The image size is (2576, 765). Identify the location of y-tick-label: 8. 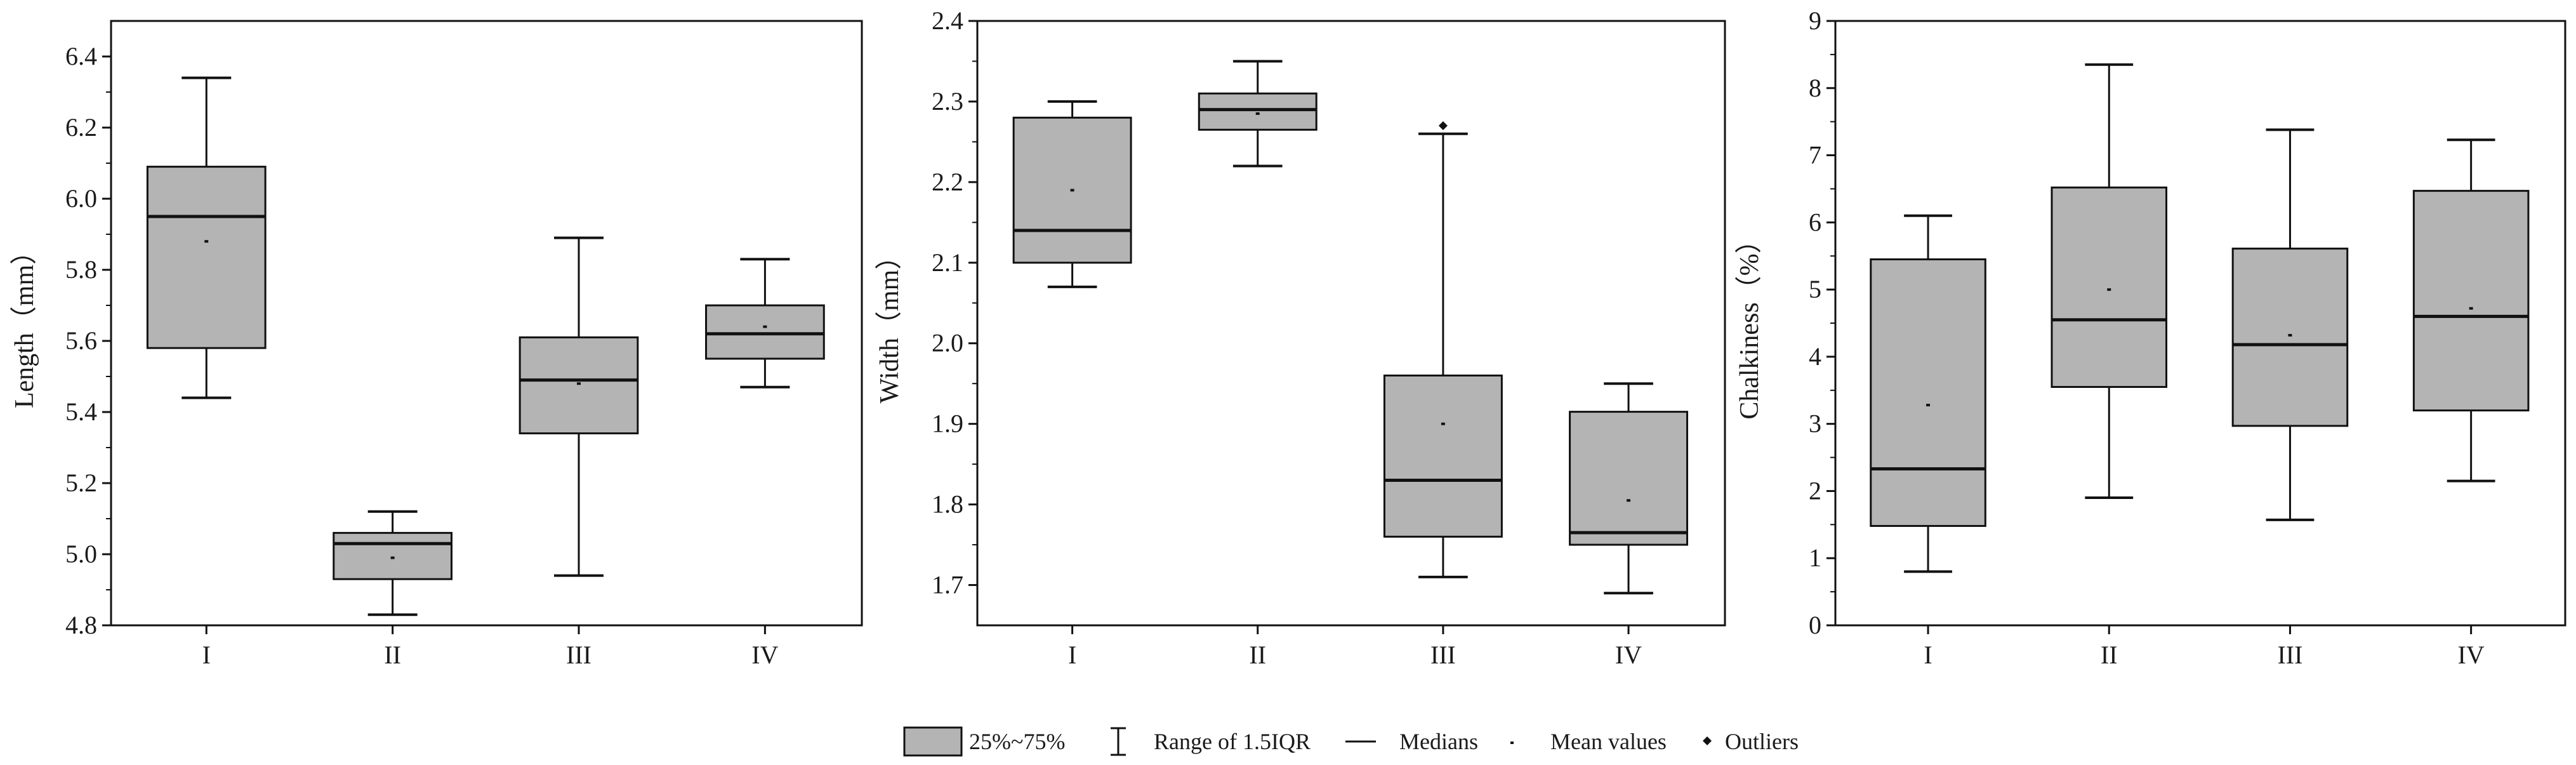
(1815, 88).